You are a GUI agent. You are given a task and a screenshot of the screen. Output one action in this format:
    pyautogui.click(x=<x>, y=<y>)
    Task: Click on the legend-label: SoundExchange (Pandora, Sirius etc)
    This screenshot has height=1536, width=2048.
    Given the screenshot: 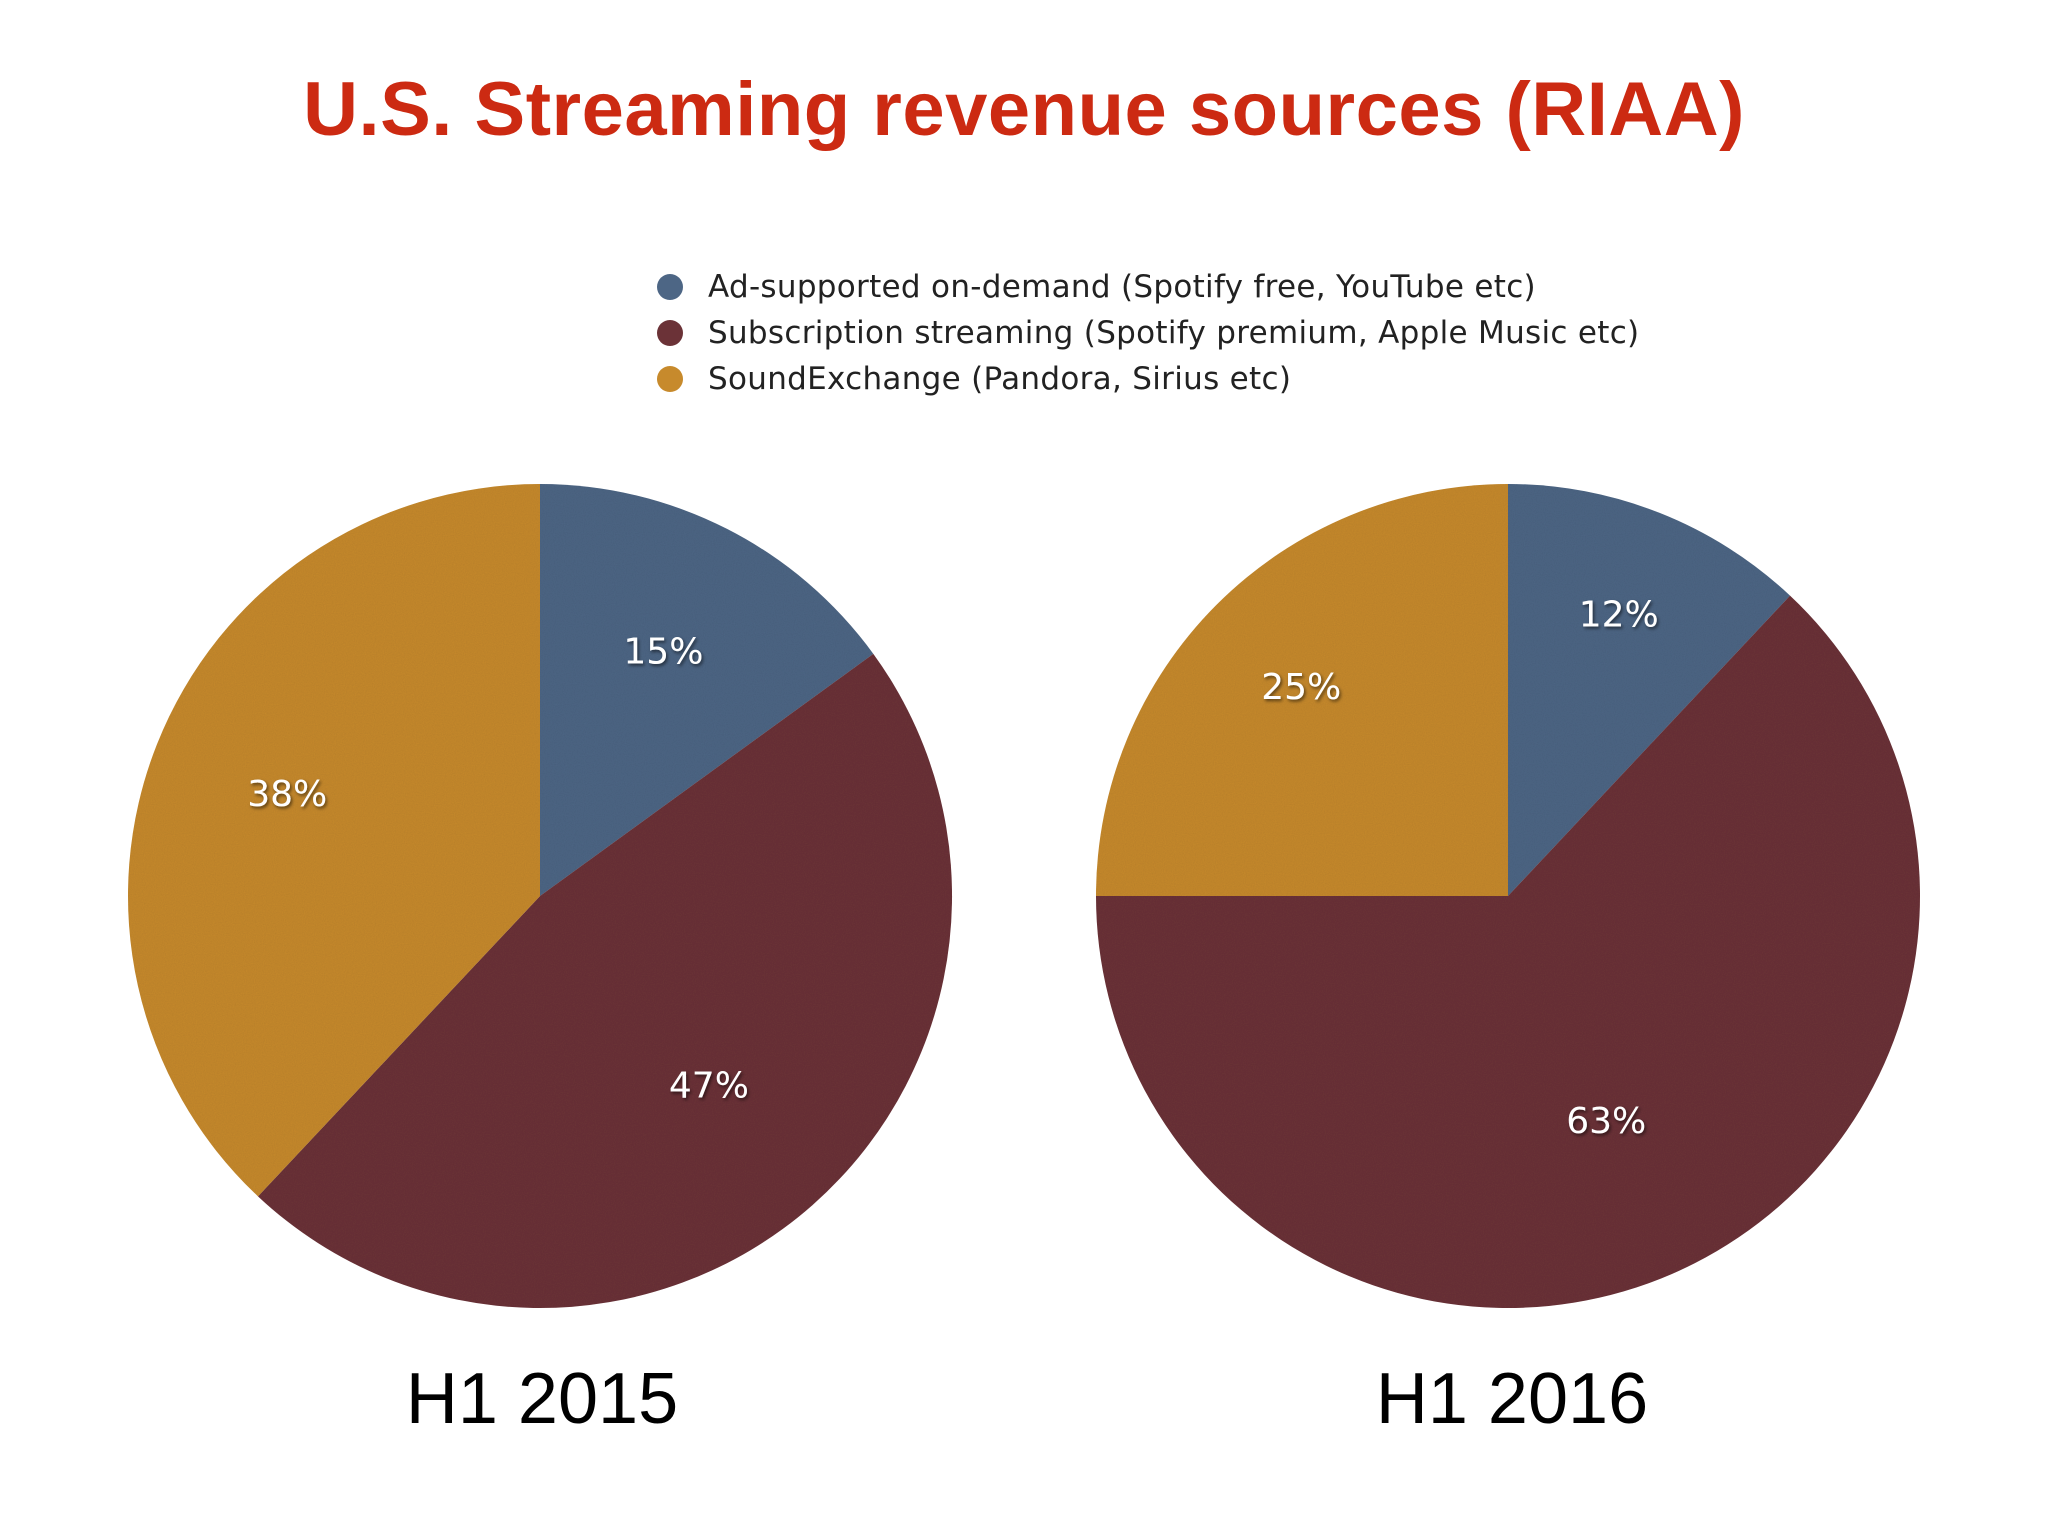 What is the action you would take?
    pyautogui.click(x=1000, y=379)
    